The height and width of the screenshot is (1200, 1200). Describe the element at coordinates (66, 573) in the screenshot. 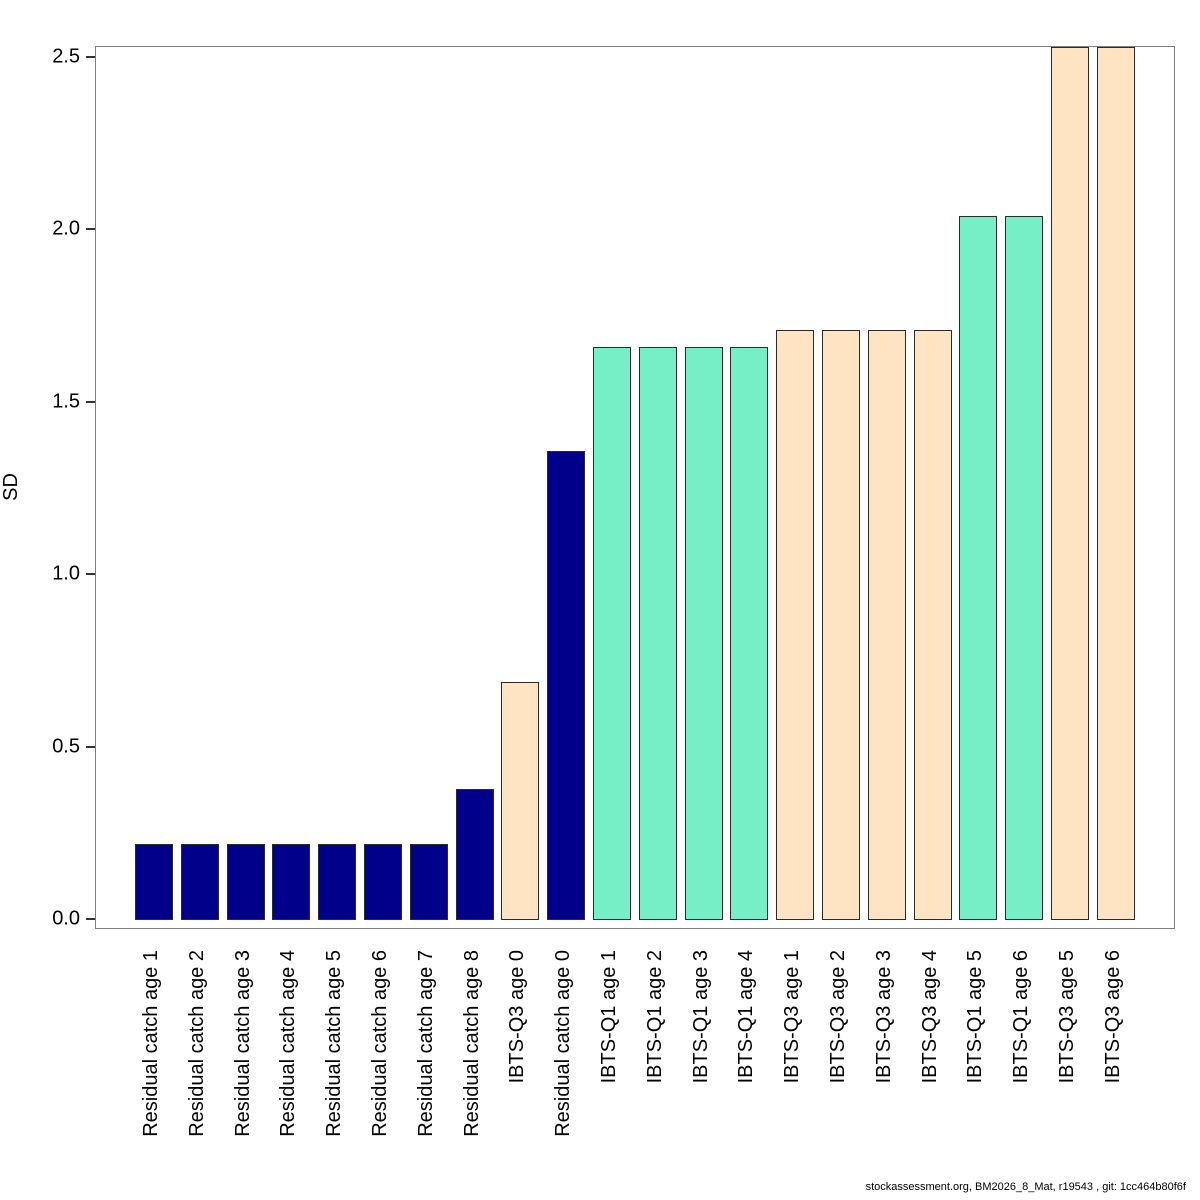

I see `y-tick-label: 1.0` at that location.